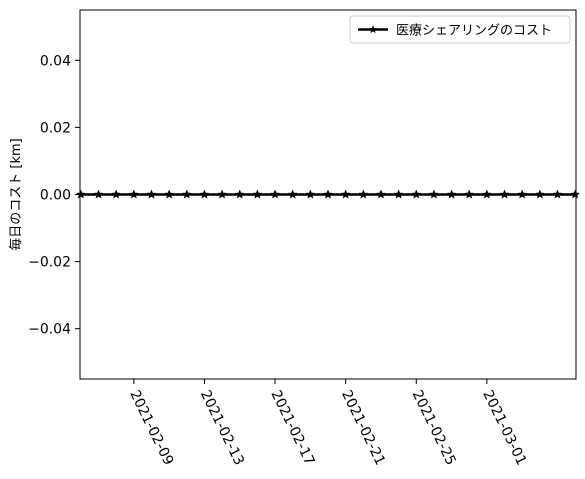  Describe the element at coordinates (474, 31) in the screenshot. I see `legend-entry-label: 医療シェアリングのコスト` at that location.